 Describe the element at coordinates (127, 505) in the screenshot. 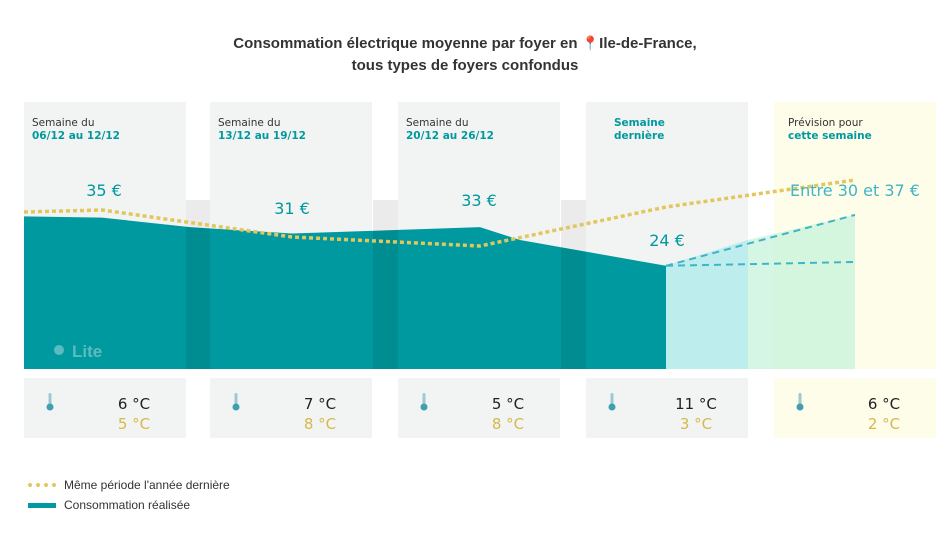

I see `legend-label-consumption: Consommation réalisée` at that location.